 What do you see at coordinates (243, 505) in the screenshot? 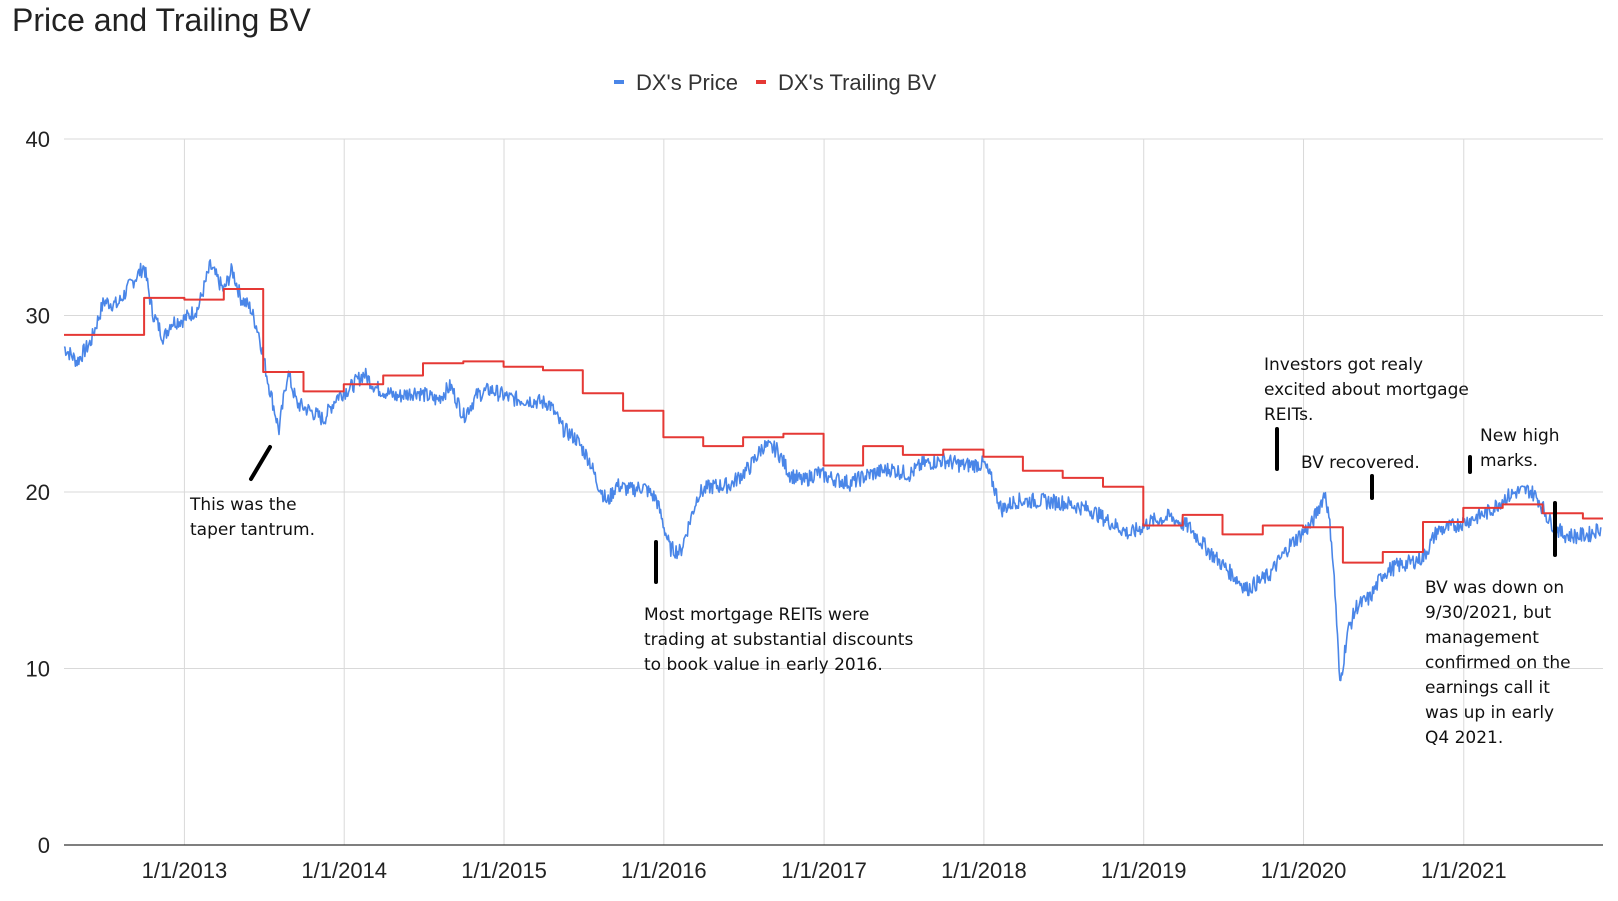
I see `annotation-text: This was the` at bounding box center [243, 505].